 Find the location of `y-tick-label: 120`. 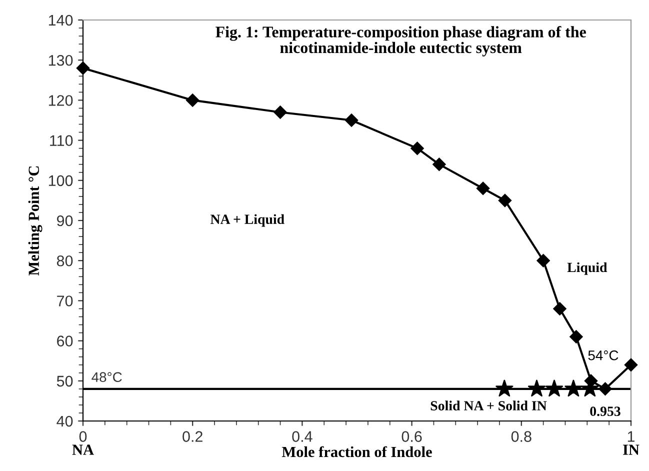

y-tick-label: 120 is located at coordinates (60, 100).